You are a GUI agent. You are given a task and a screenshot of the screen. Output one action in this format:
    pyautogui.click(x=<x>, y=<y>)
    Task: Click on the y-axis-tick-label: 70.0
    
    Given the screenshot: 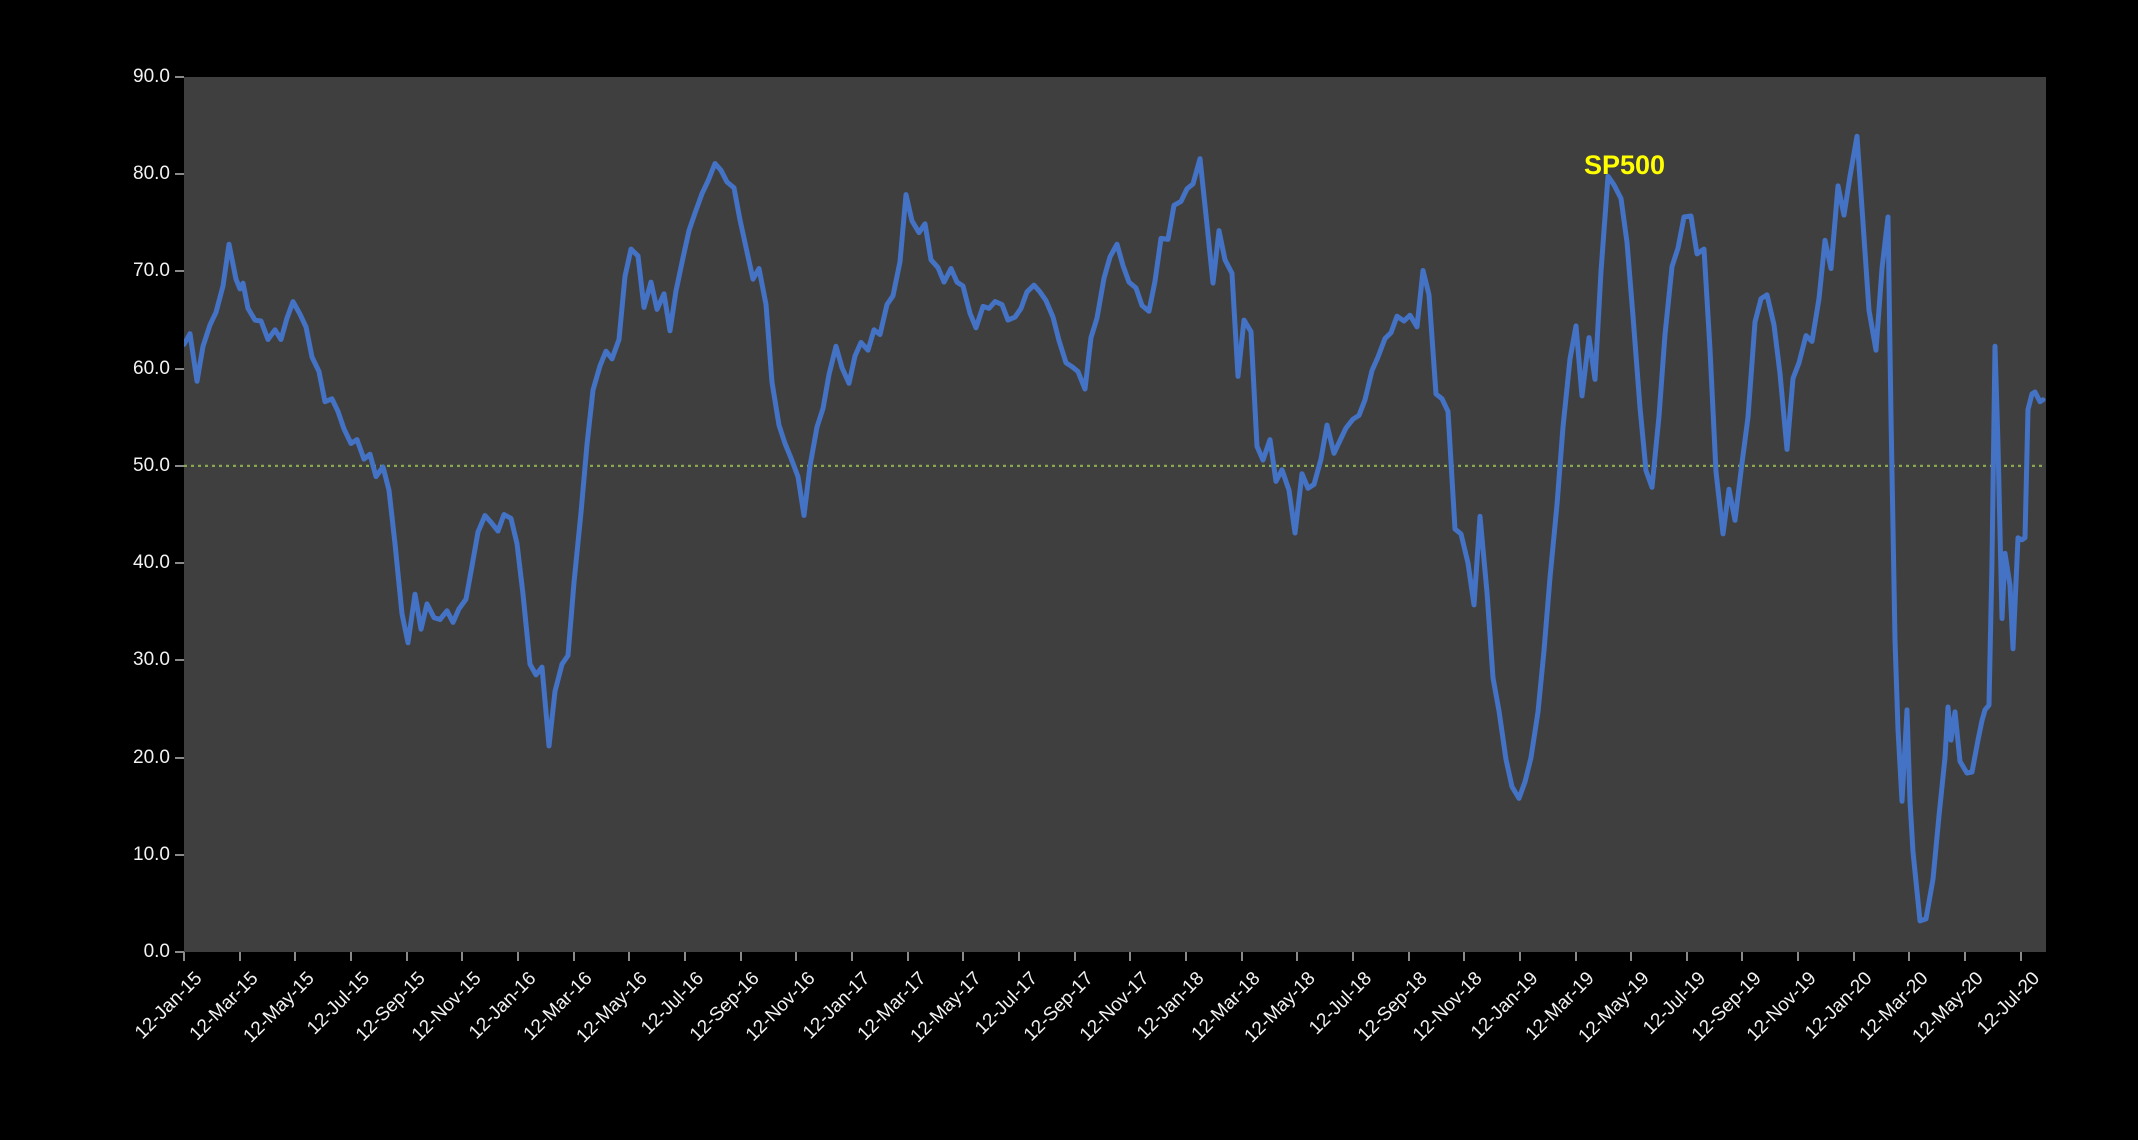 What is the action you would take?
    pyautogui.click(x=151, y=271)
    